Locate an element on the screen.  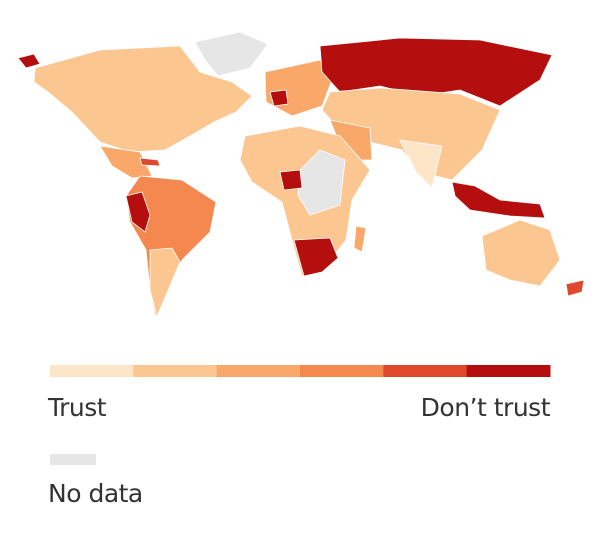
southern-africa is located at coordinates (316, 257).